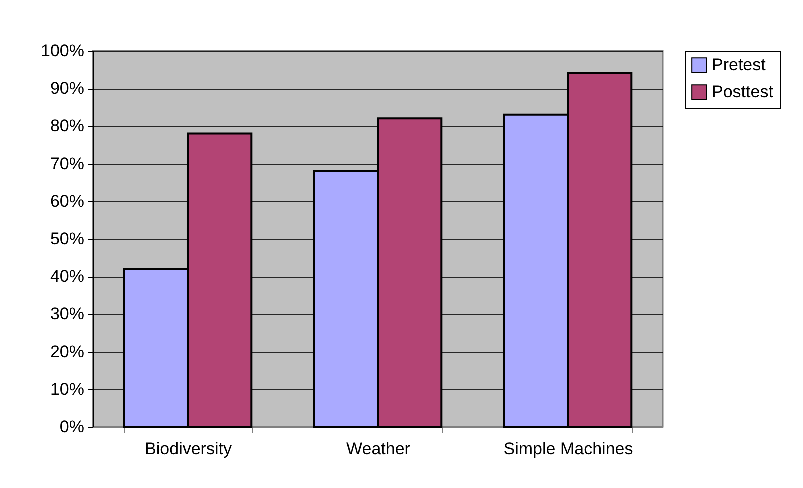  What do you see at coordinates (67, 239) in the screenshot?
I see `y-tick-label: 50%` at bounding box center [67, 239].